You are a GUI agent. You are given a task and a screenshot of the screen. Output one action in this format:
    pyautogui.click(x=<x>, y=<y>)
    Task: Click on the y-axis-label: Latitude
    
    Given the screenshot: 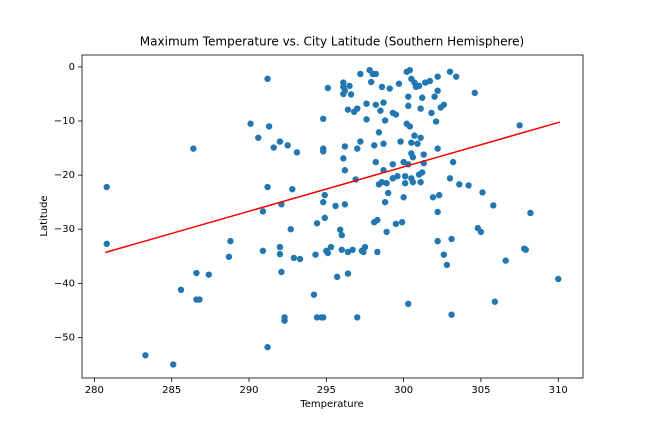 What is the action you would take?
    pyautogui.click(x=44, y=215)
    